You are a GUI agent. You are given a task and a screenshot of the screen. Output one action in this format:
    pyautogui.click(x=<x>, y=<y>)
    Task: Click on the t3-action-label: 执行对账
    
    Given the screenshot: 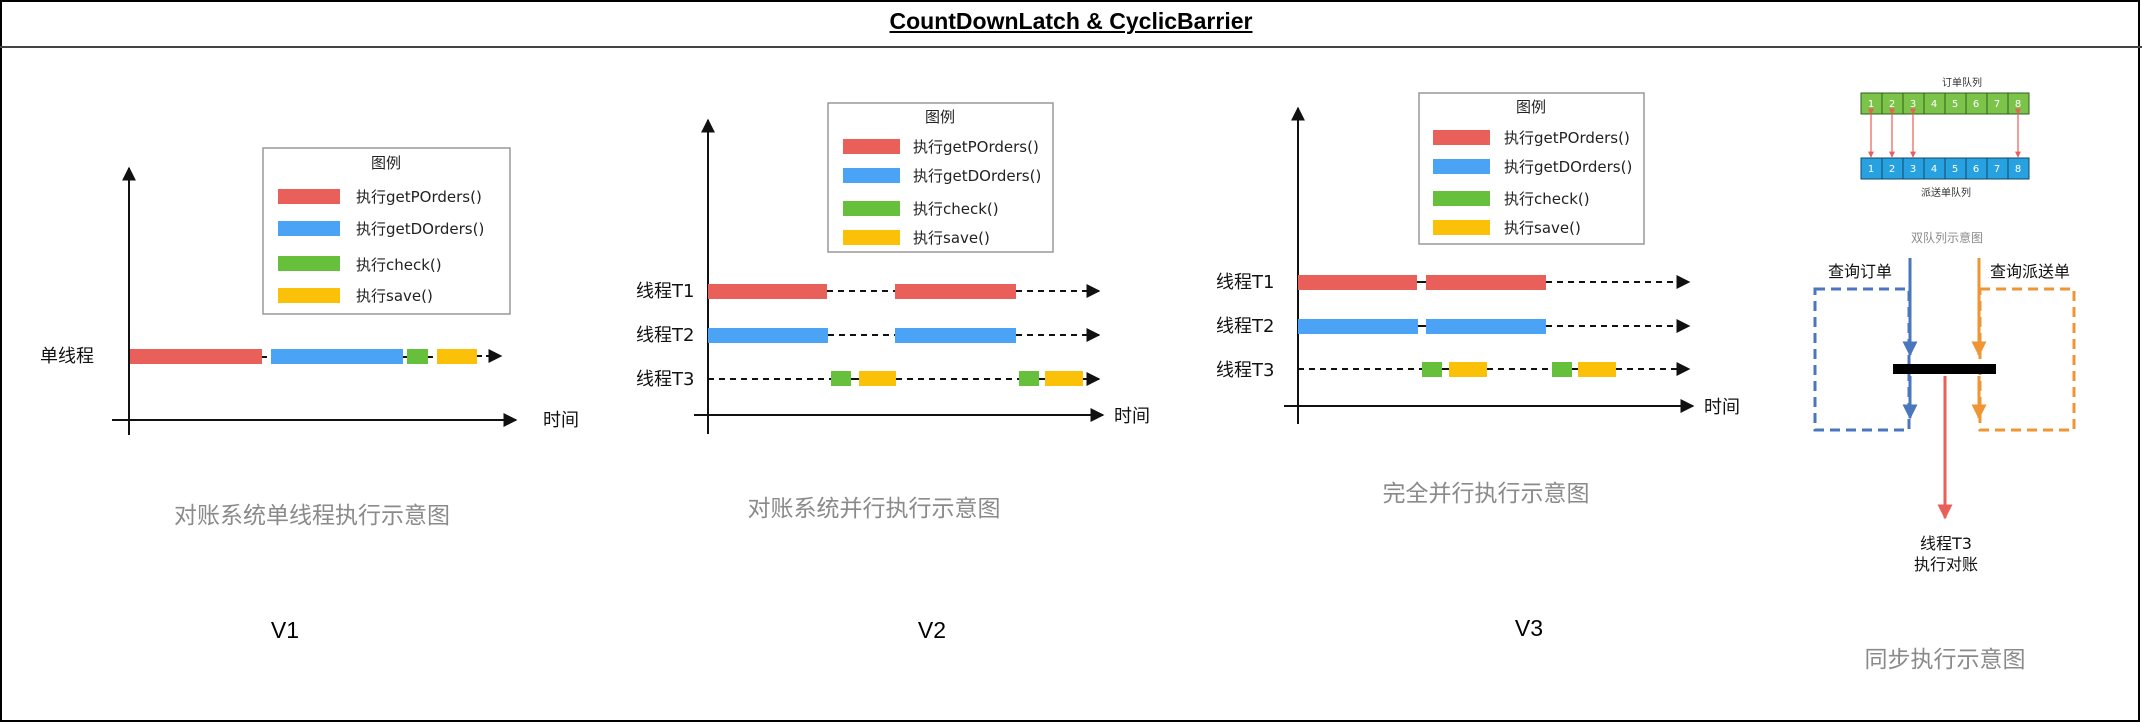 What is the action you would take?
    pyautogui.click(x=1946, y=564)
    